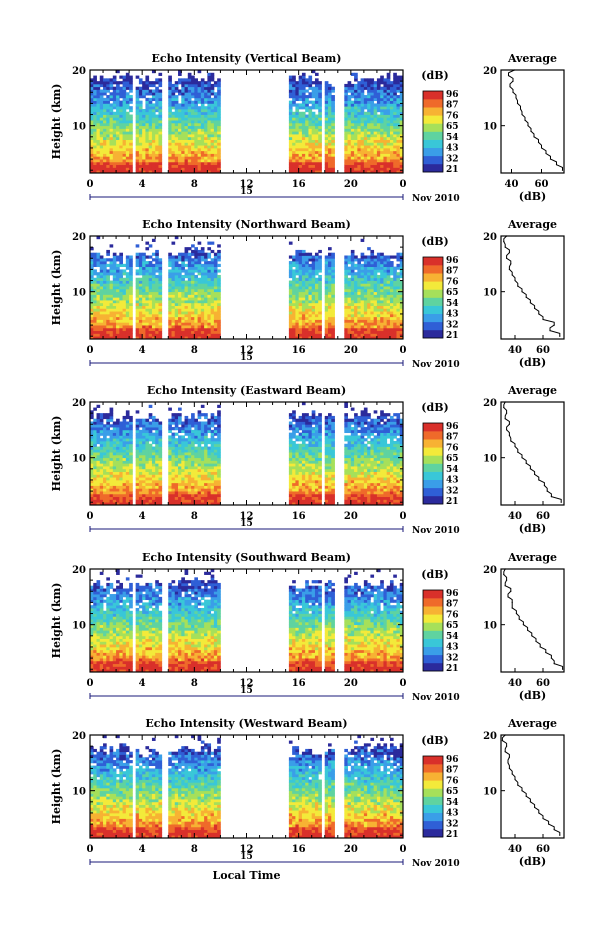 The height and width of the screenshot is (929, 616). I want to click on colorbar-tick-label: 54, so click(452, 470).